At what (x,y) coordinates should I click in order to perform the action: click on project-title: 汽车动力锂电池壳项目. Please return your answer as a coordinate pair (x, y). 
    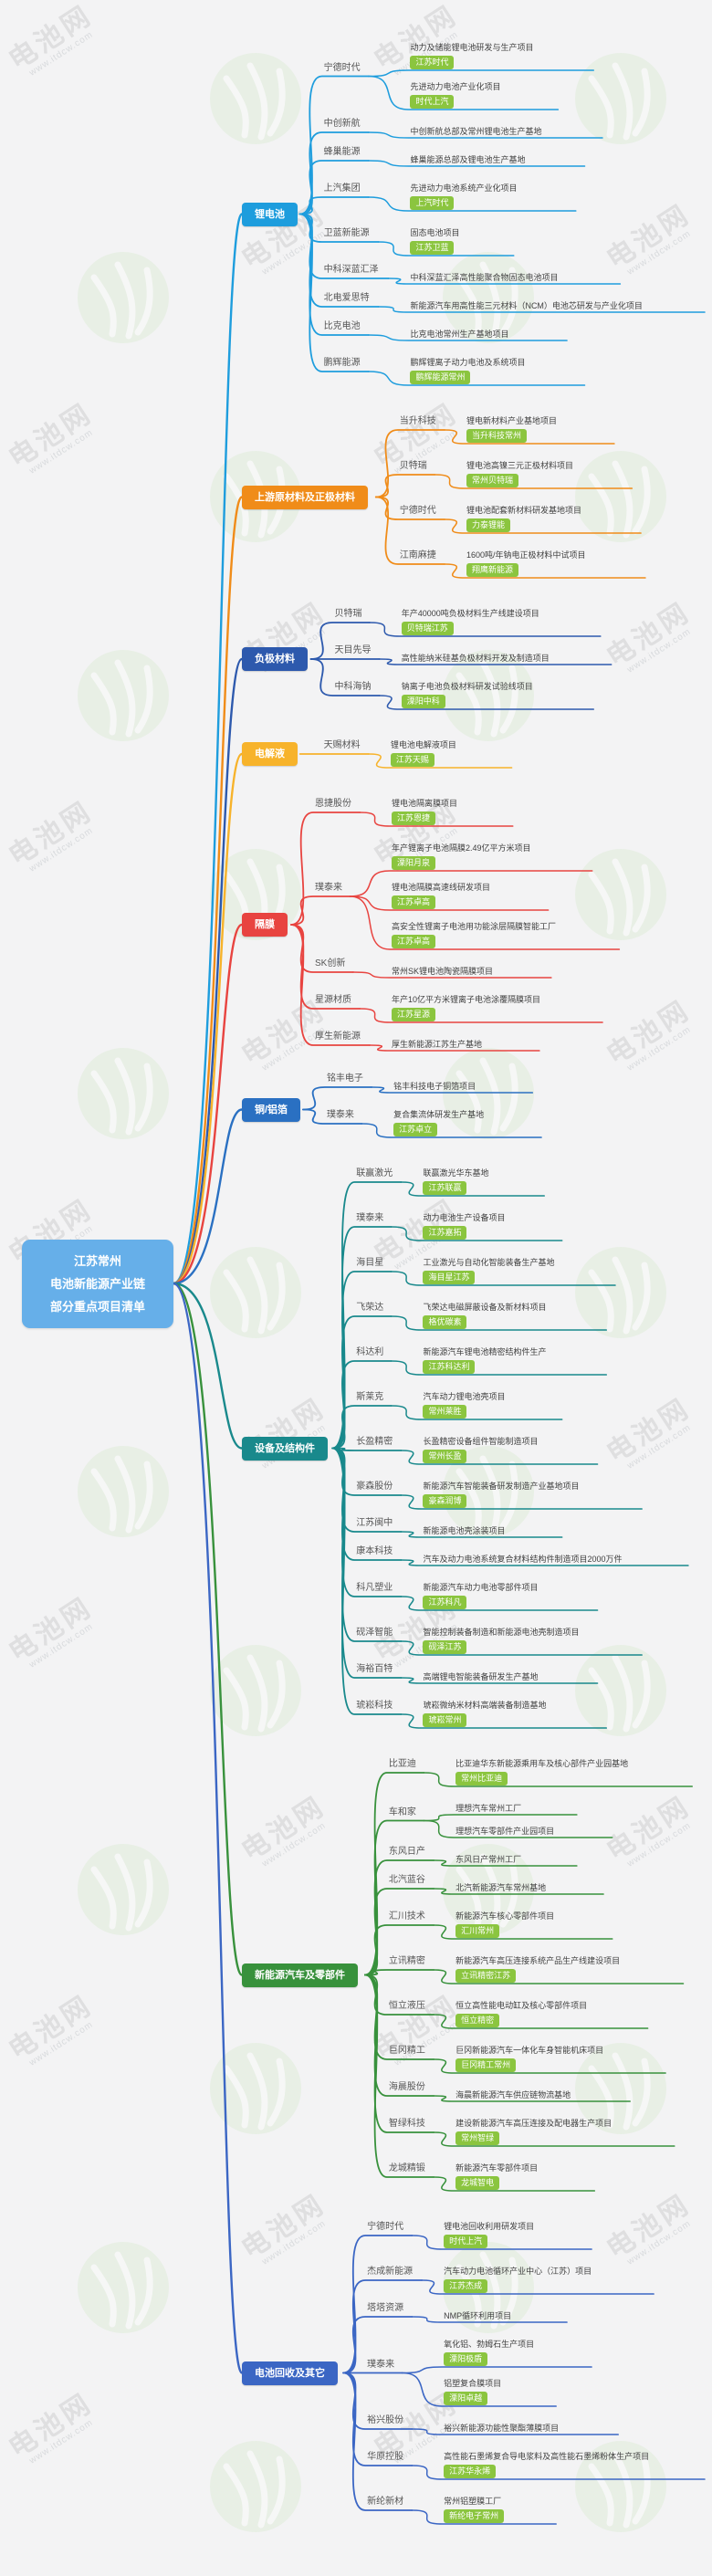
    Looking at the image, I should click on (464, 1396).